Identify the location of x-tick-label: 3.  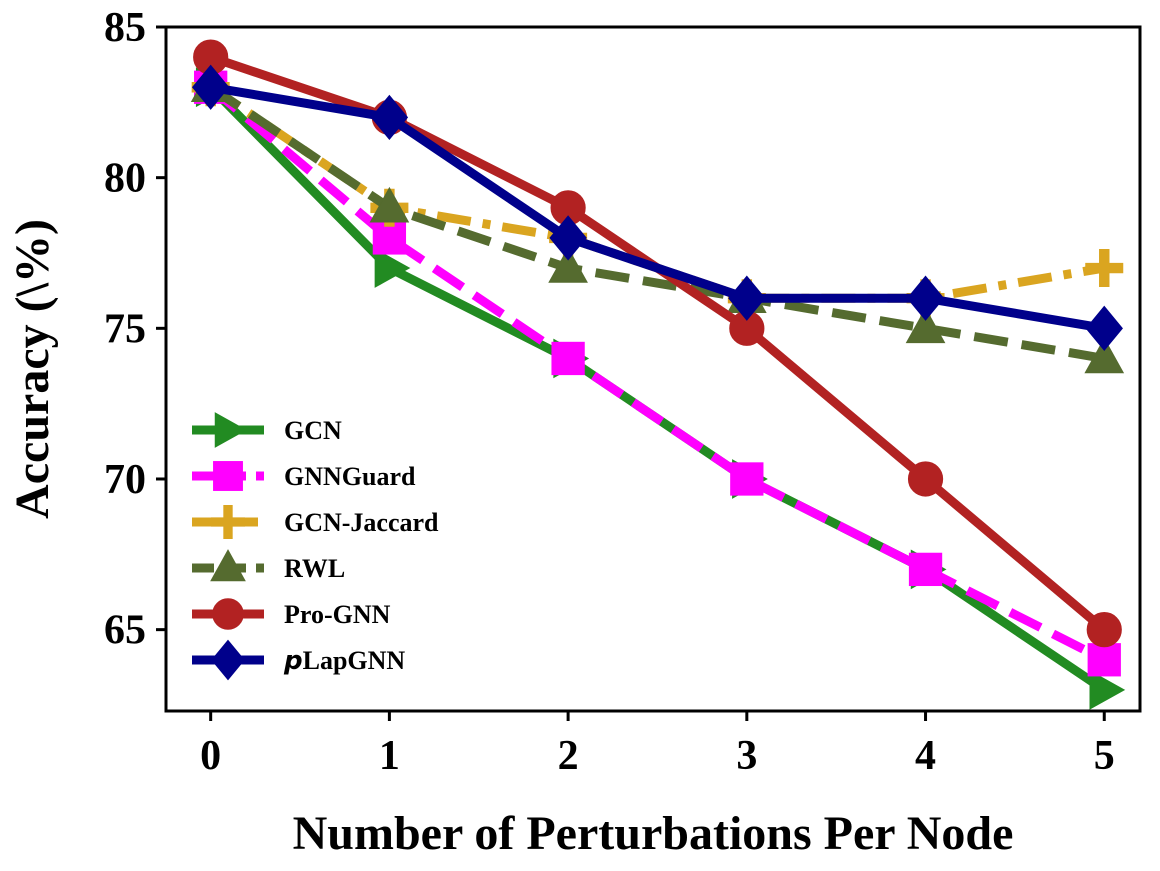
(746, 756).